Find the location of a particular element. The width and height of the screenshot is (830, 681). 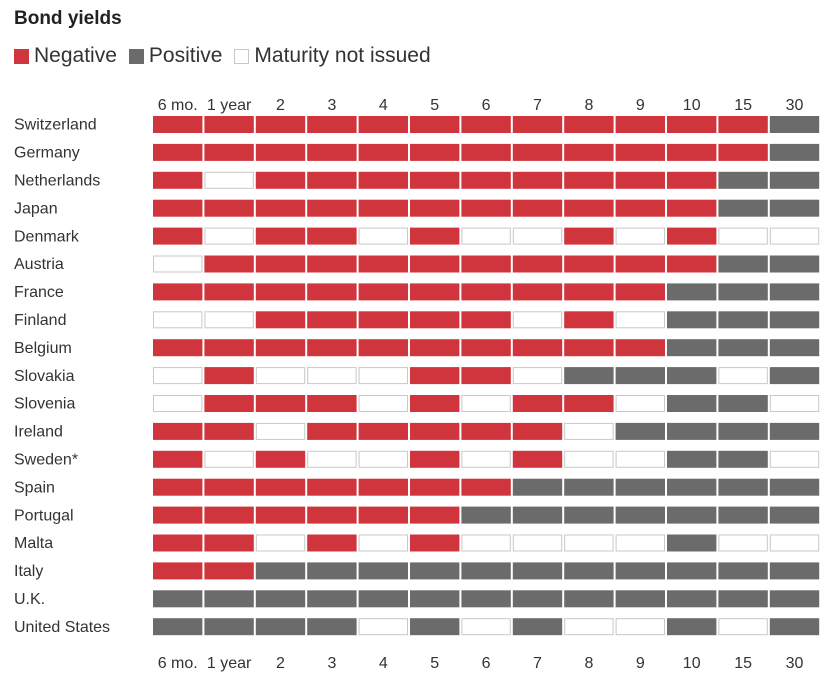

column-header-bottom-3: 3 is located at coordinates (331, 663).